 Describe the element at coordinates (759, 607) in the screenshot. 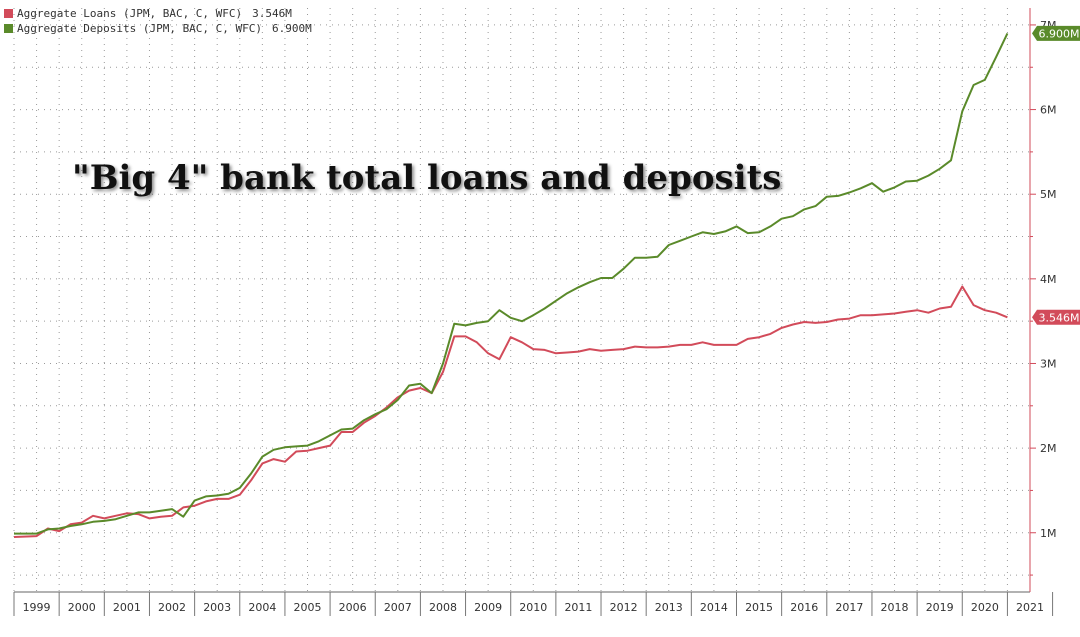

I see `x-tick-label: 2015` at that location.